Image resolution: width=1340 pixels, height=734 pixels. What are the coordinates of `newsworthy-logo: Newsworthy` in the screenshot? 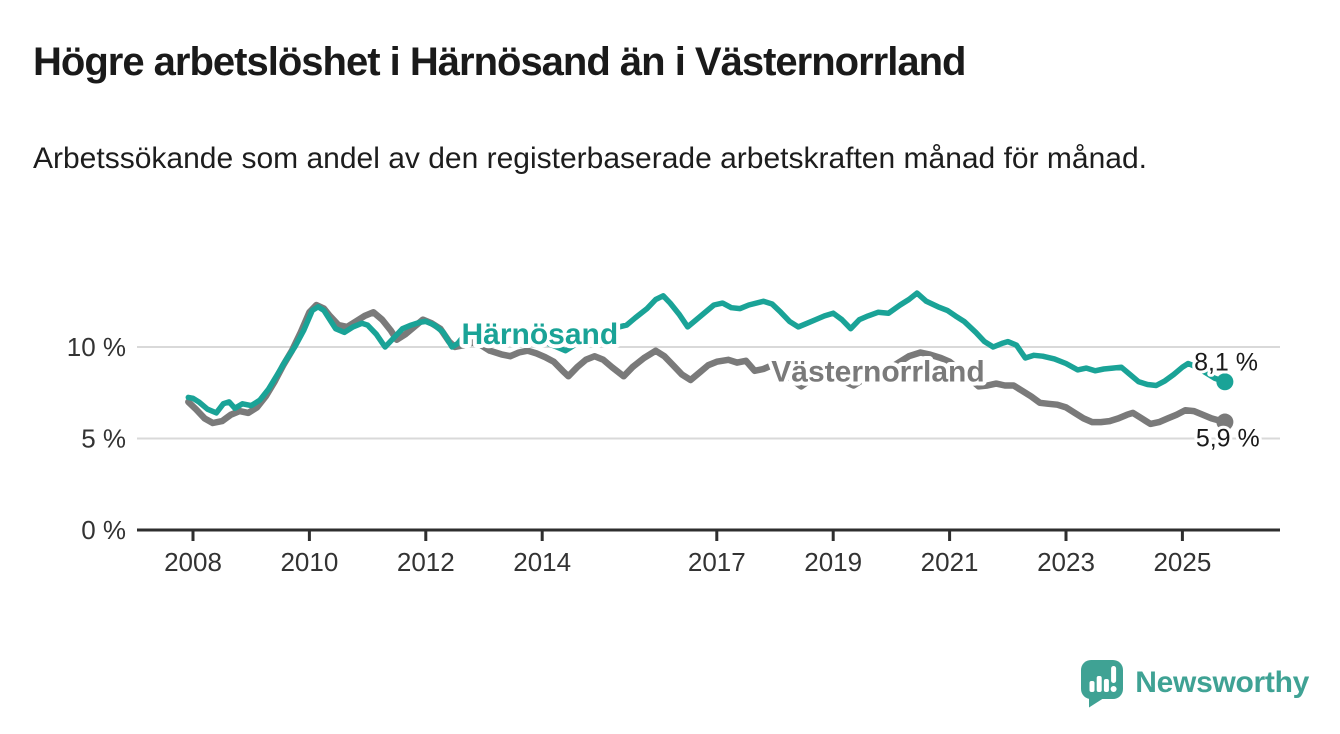 It's located at (1193, 683).